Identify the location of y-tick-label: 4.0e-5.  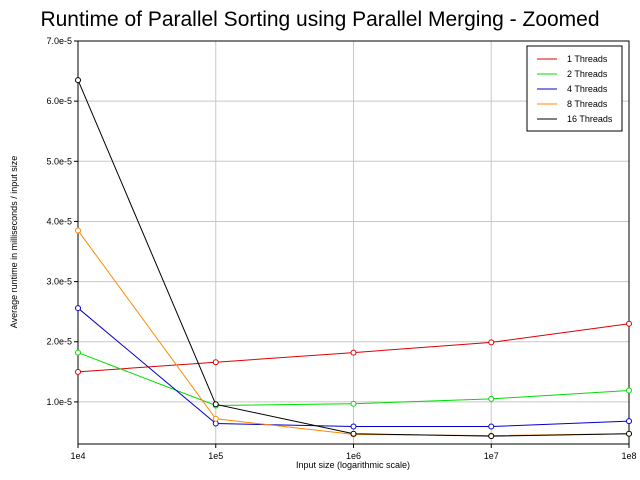
(59, 221).